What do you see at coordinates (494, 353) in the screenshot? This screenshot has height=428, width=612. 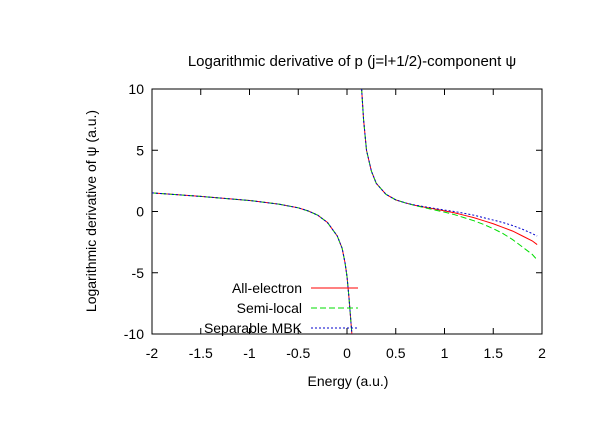 I see `x-tick-label: 1.5` at bounding box center [494, 353].